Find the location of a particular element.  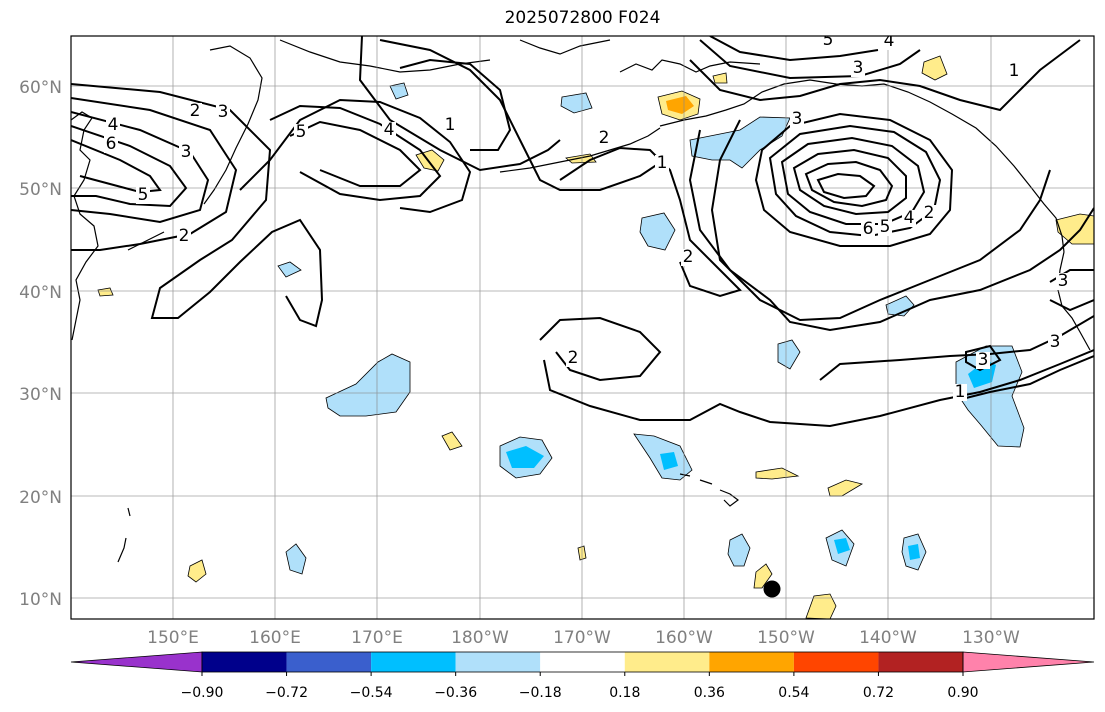

colorbar-tick-label: −0.36 is located at coordinates (455, 693).